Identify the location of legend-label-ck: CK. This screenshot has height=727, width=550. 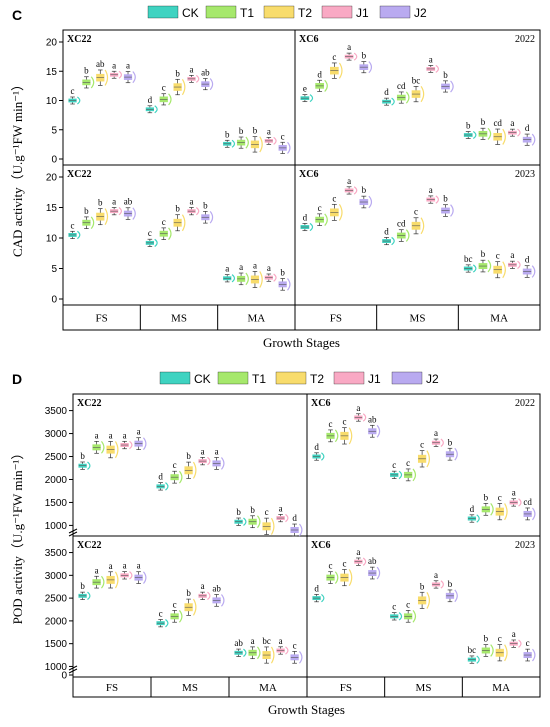
(202, 379).